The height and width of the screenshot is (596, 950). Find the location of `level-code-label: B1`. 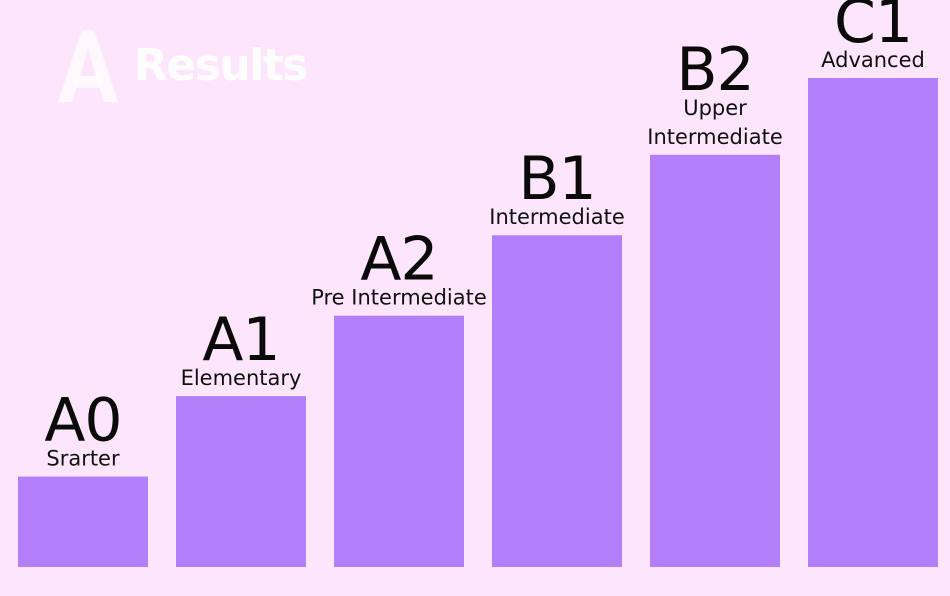

level-code-label: B1 is located at coordinates (556, 179).